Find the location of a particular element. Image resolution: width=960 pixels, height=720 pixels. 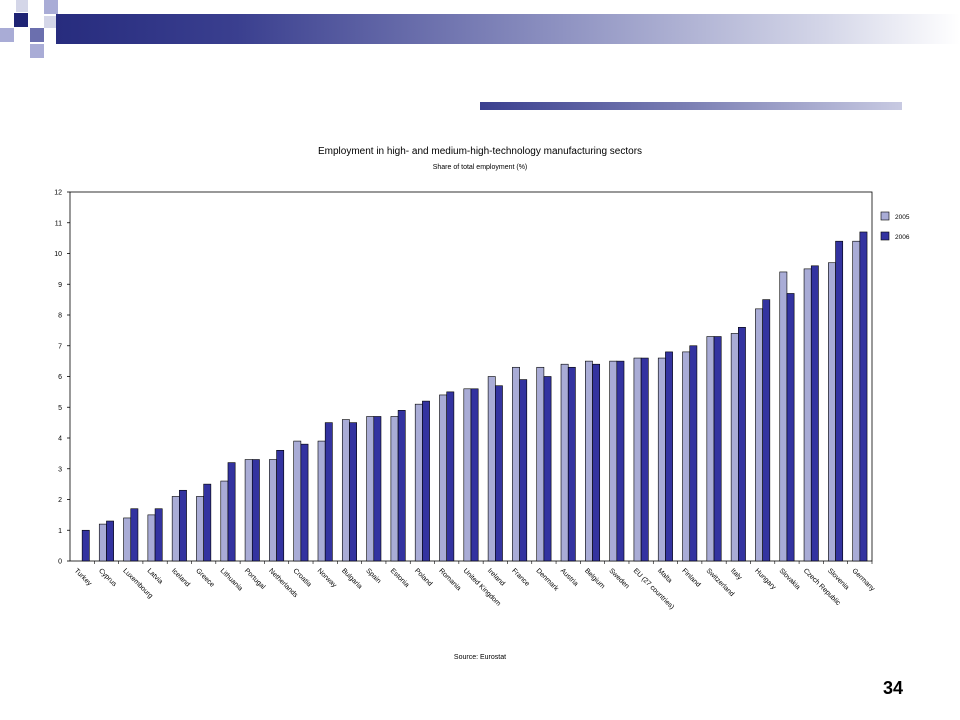

bar-2006-germany is located at coordinates (863, 396).